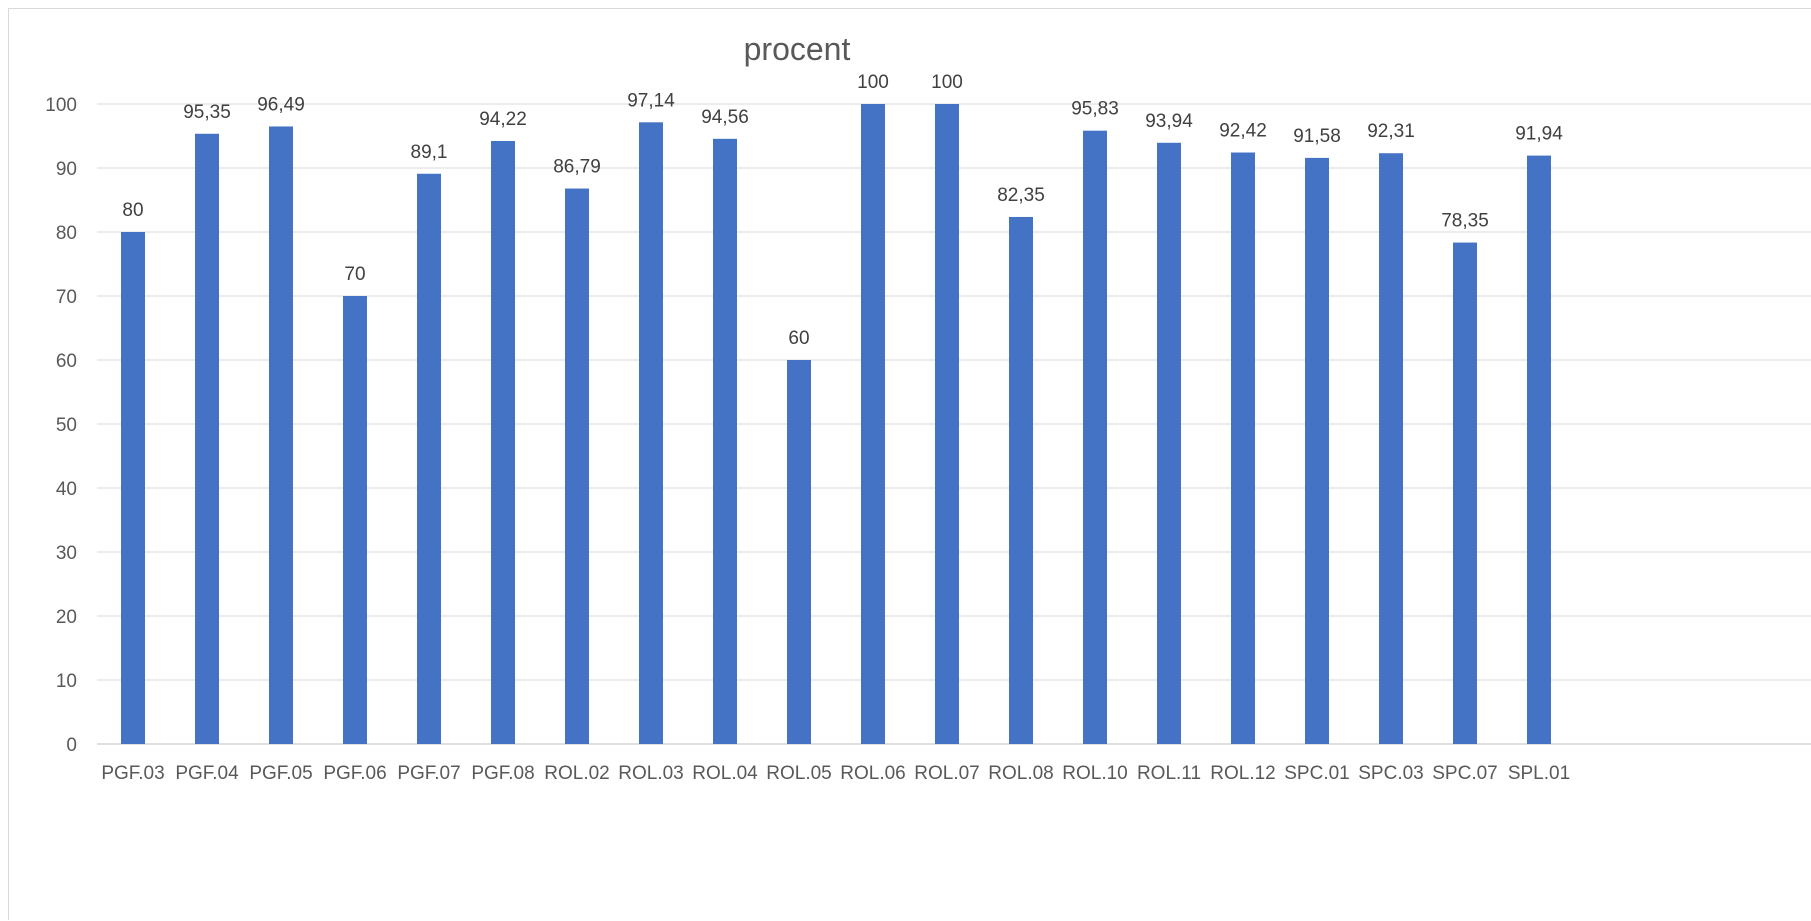  What do you see at coordinates (797, 49) in the screenshot?
I see `chart-title: procent` at bounding box center [797, 49].